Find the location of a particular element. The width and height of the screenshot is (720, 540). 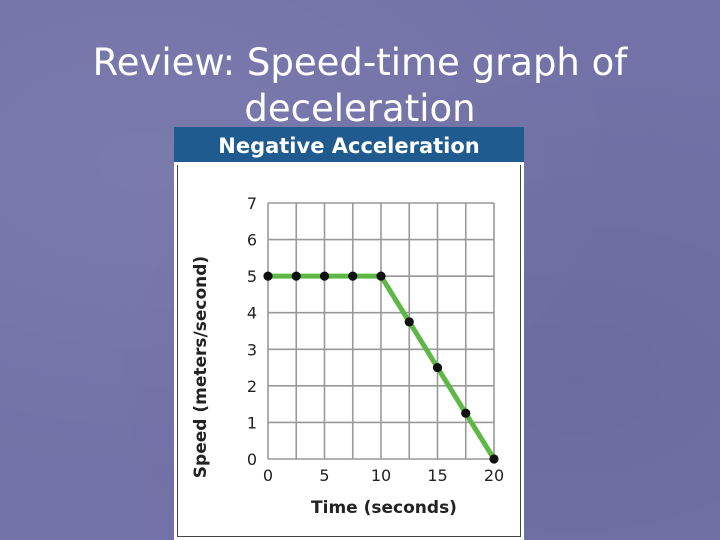

slide-title: Review: Speed-time graph of deceleration is located at coordinates (360, 86).